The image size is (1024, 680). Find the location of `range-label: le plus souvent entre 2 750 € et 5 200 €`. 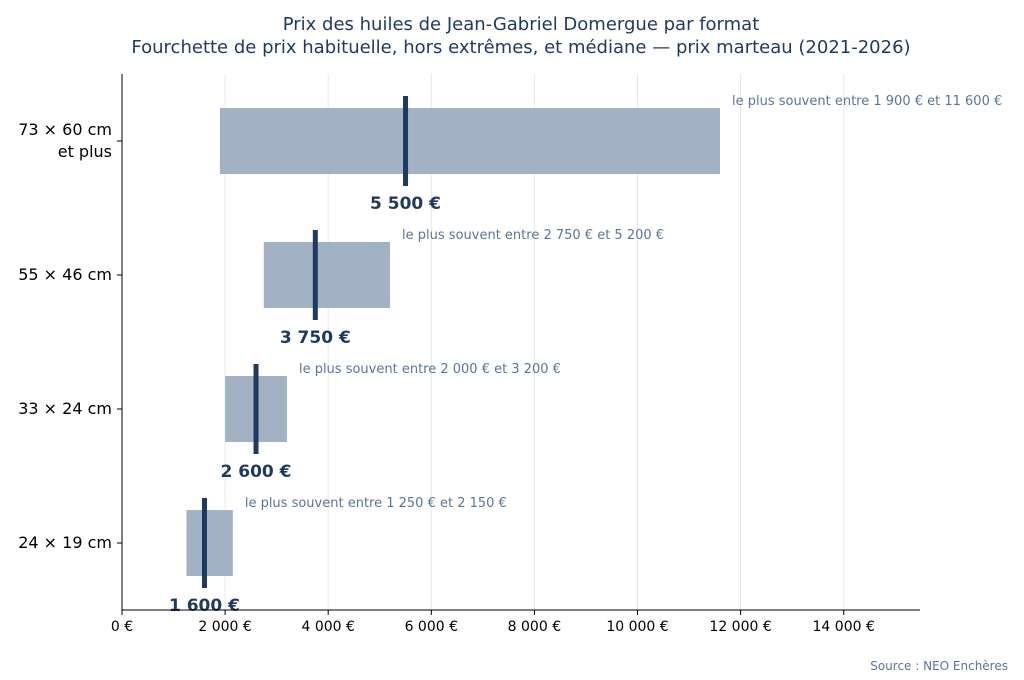

range-label: le plus souvent entre 2 750 € et 5 200 € is located at coordinates (533, 235).